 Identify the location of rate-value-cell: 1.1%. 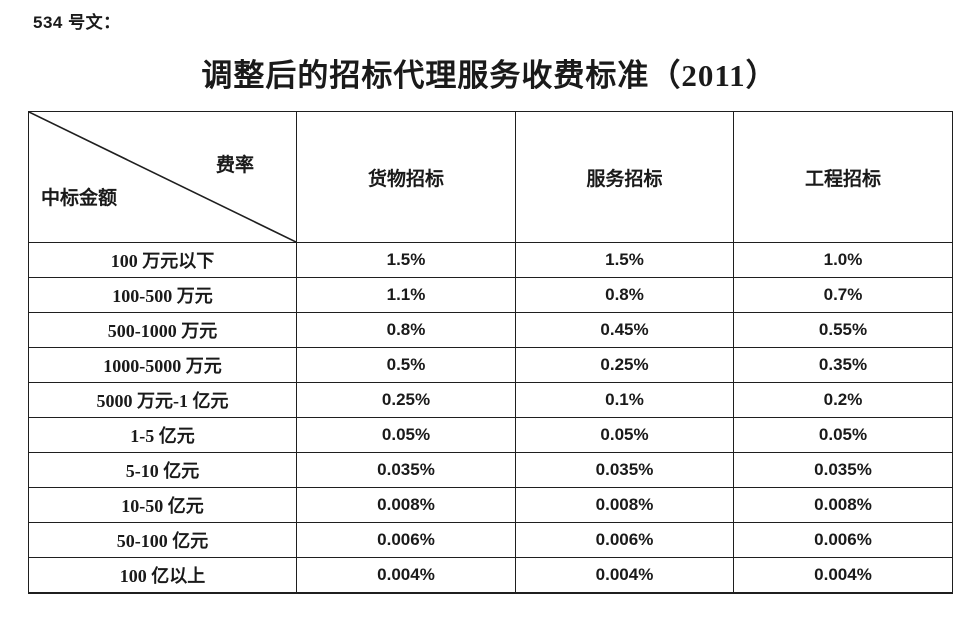
(406, 295).